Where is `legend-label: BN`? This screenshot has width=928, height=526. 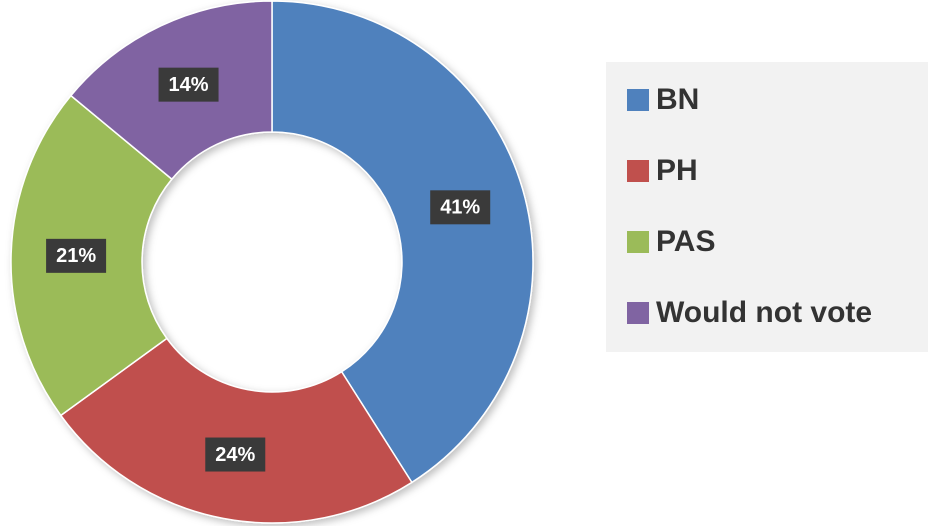 legend-label: BN is located at coordinates (677, 99).